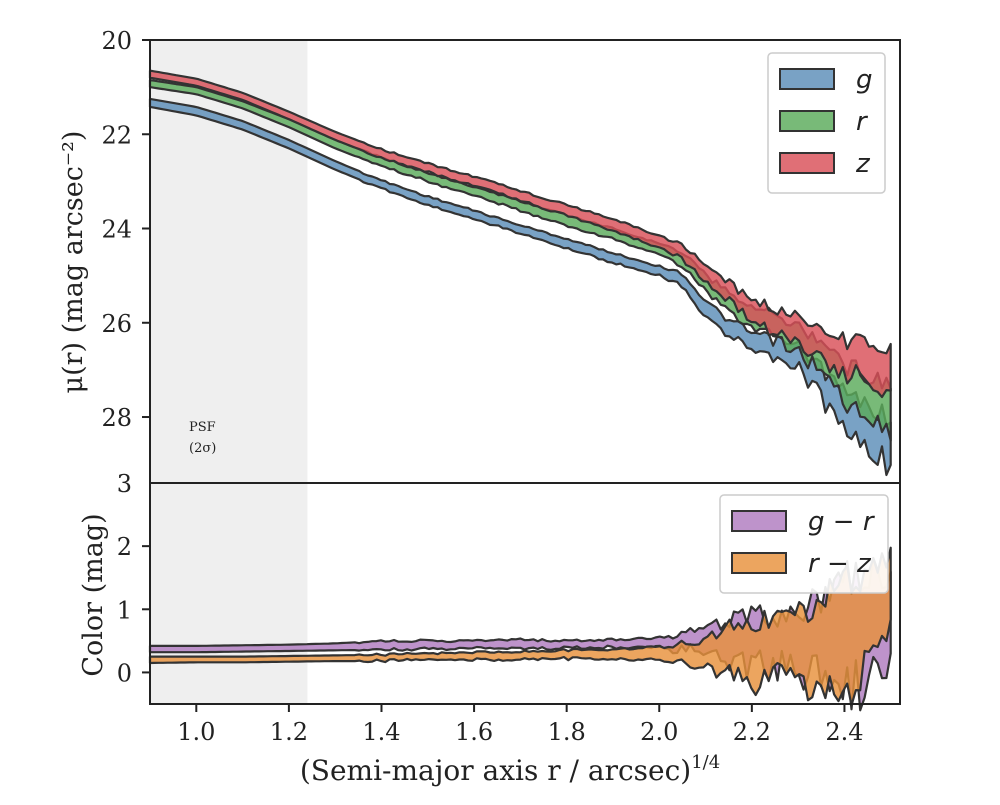 This screenshot has width=1000, height=805. What do you see at coordinates (116, 135) in the screenshot?
I see `y-tick-label: 22` at bounding box center [116, 135].